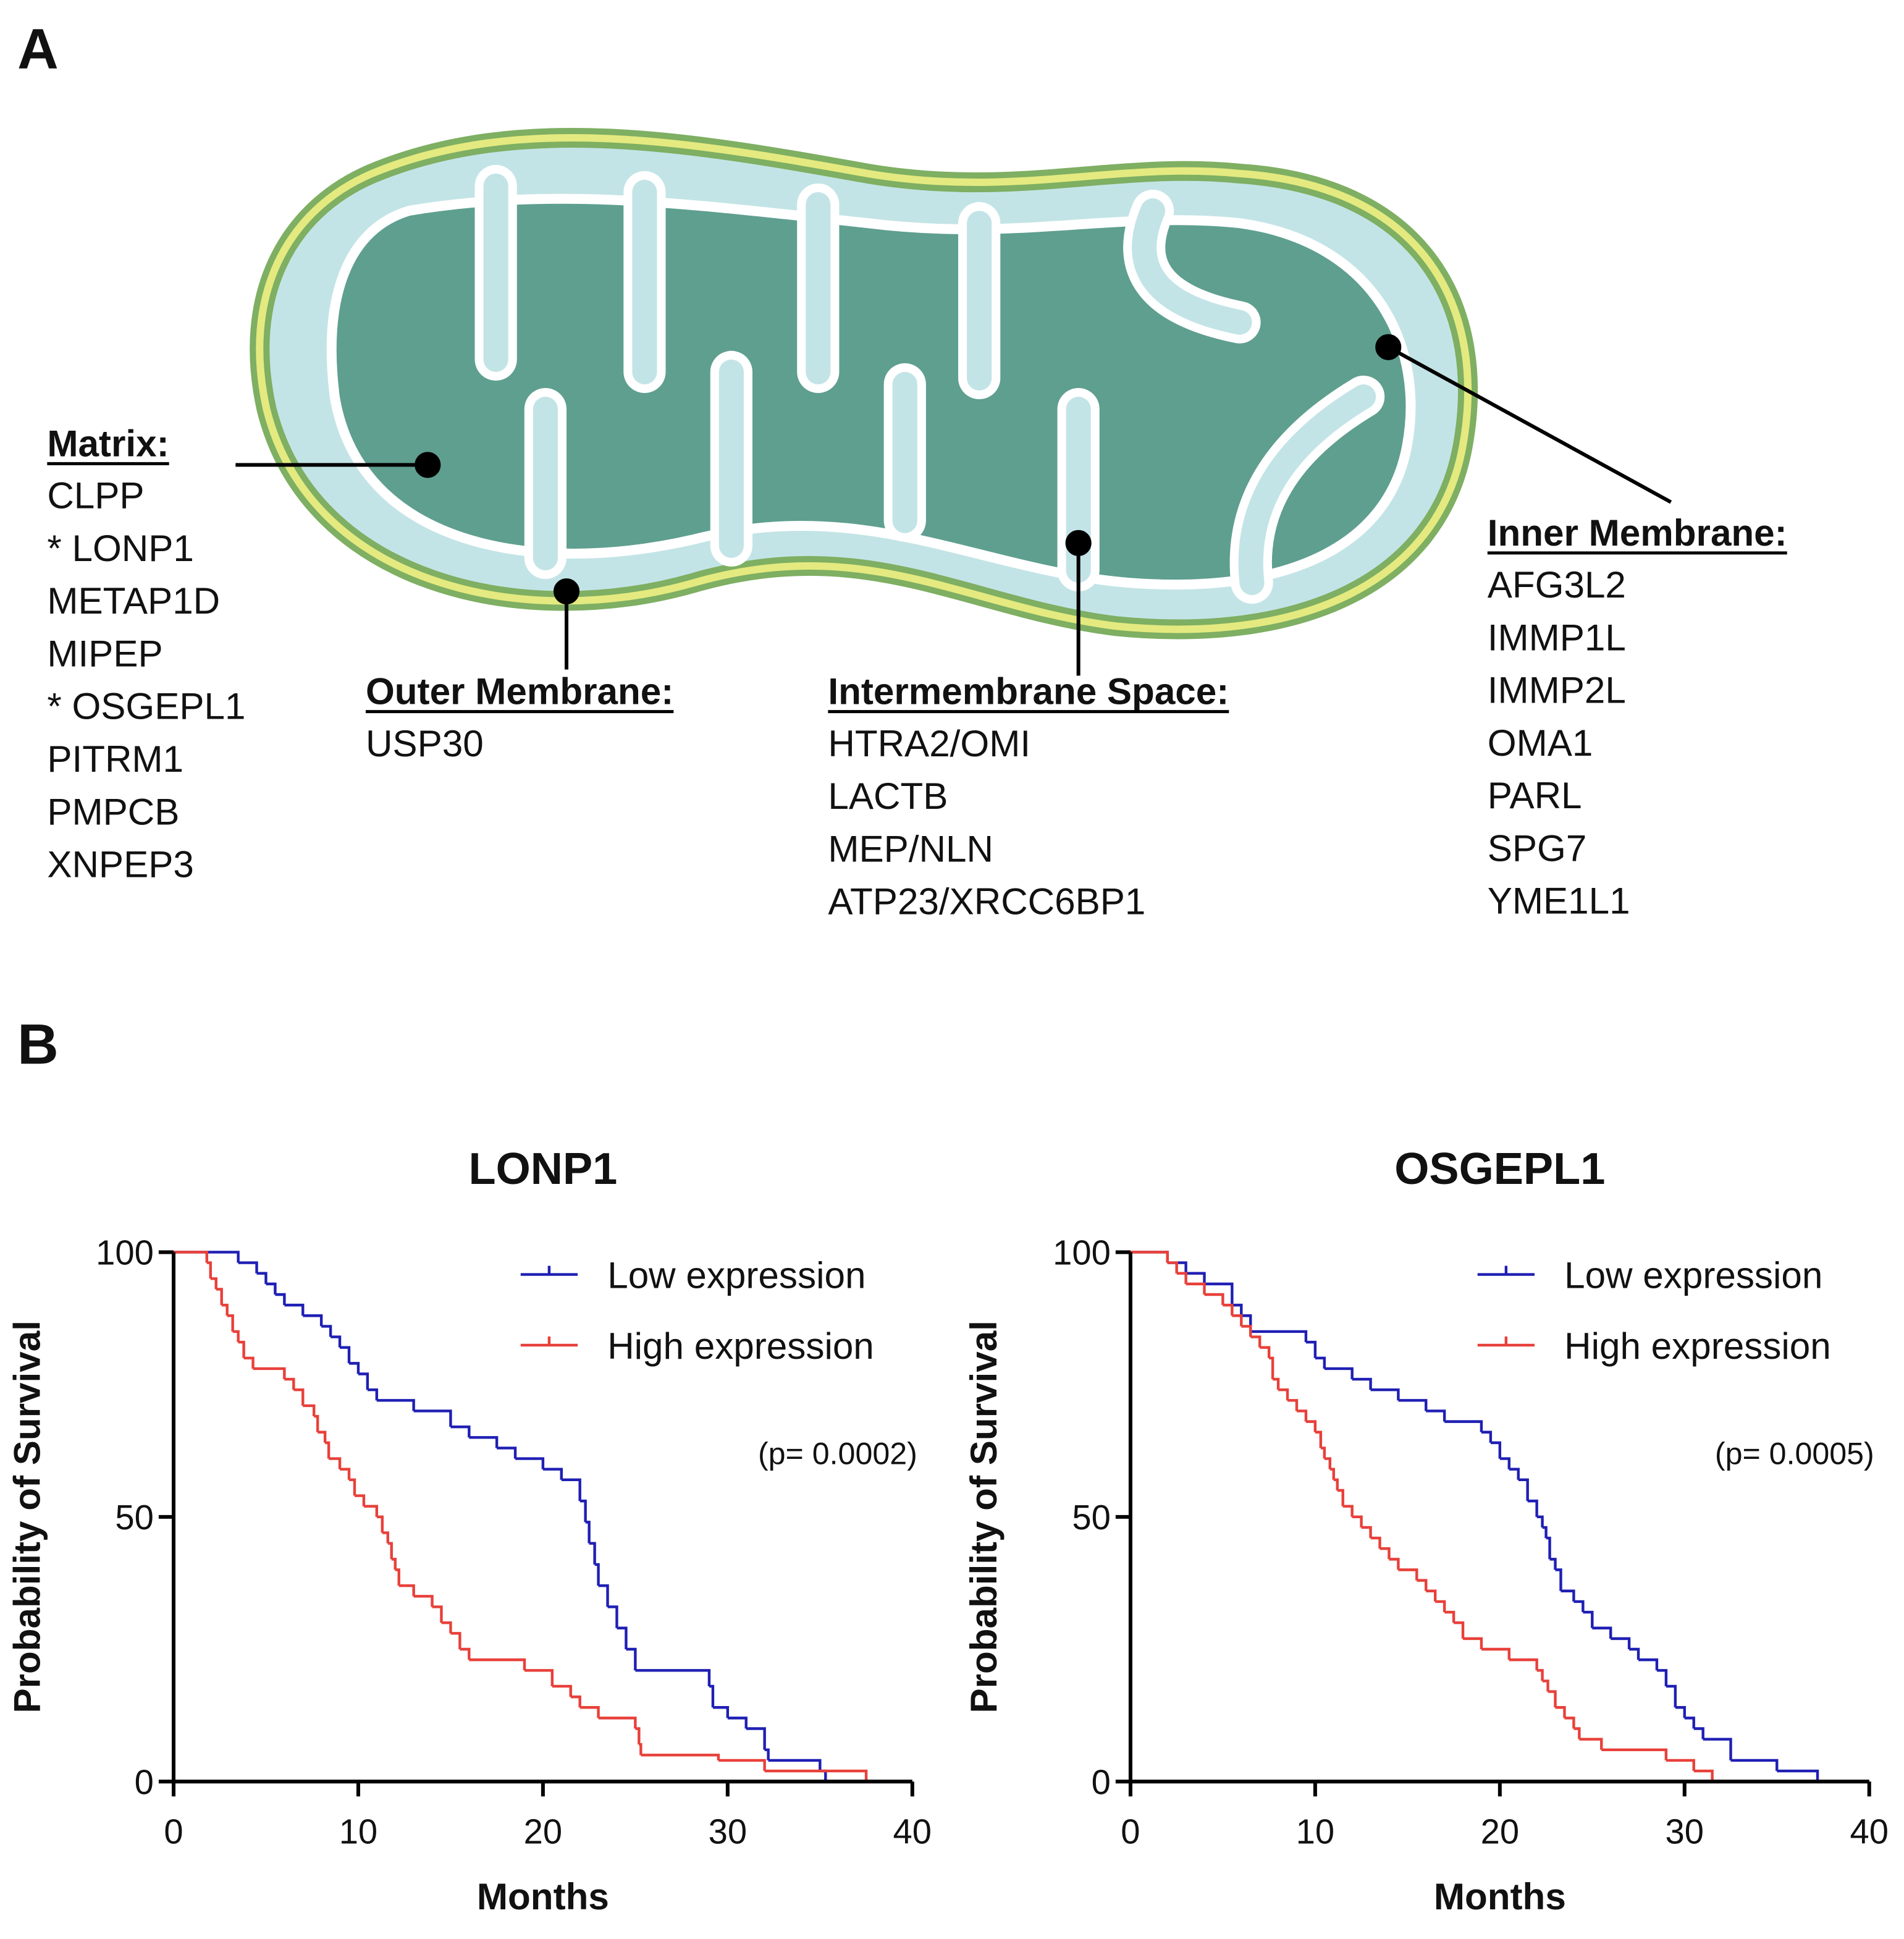  What do you see at coordinates (1500, 1896) in the screenshot?
I see `x-axis-label: Months` at bounding box center [1500, 1896].